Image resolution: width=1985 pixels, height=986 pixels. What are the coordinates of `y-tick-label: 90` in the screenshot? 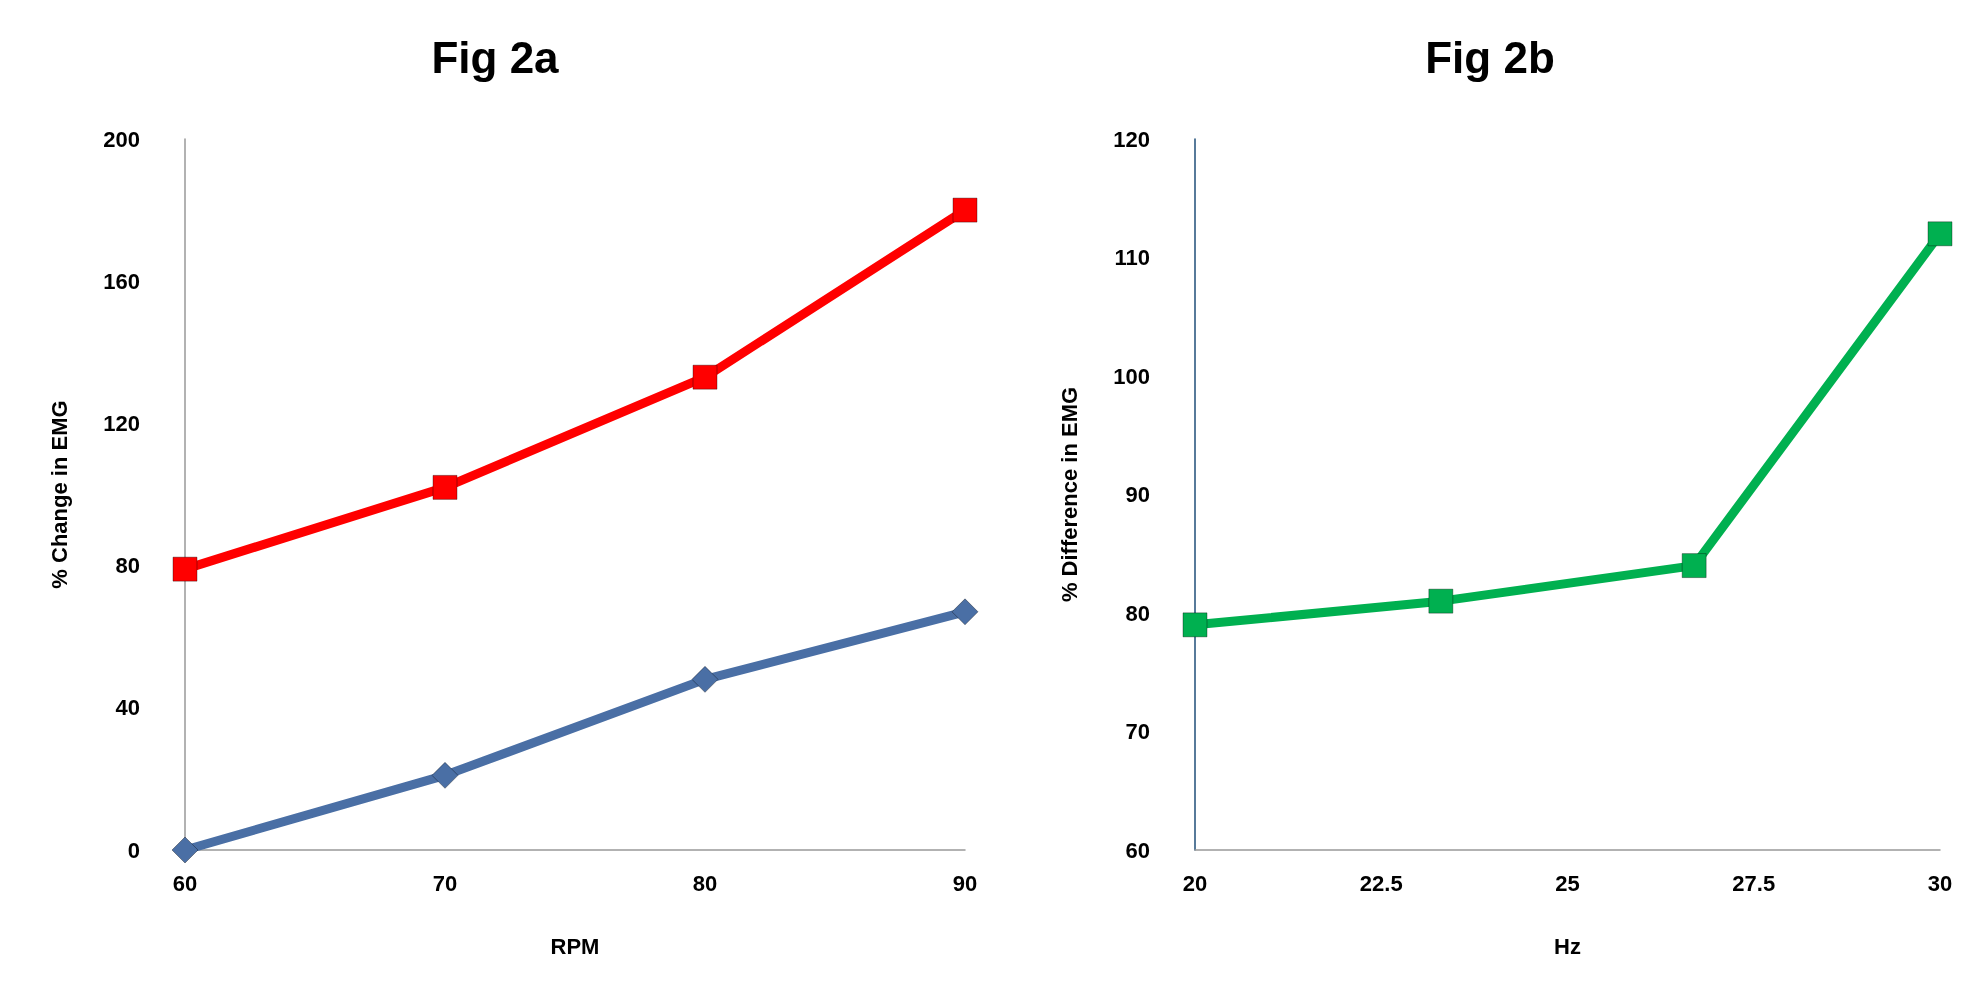 It's located at (1137, 494).